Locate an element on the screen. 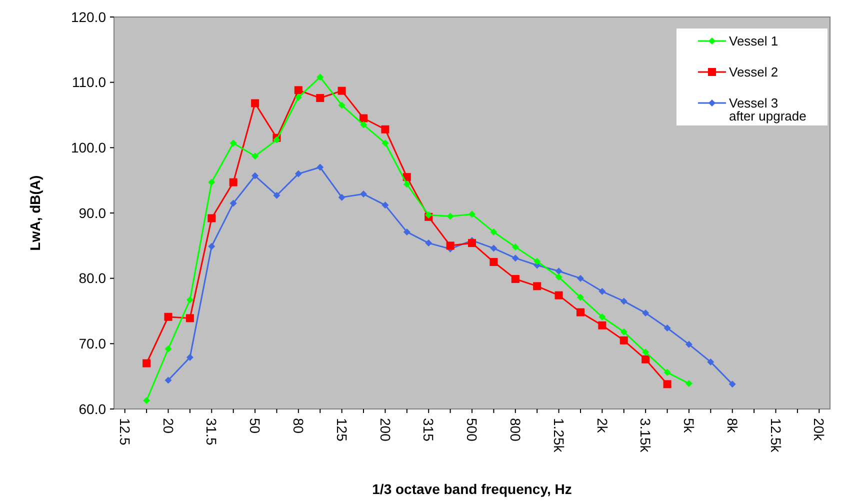 This screenshot has width=842, height=502. legend-label: Vessel 1 is located at coordinates (753, 41).